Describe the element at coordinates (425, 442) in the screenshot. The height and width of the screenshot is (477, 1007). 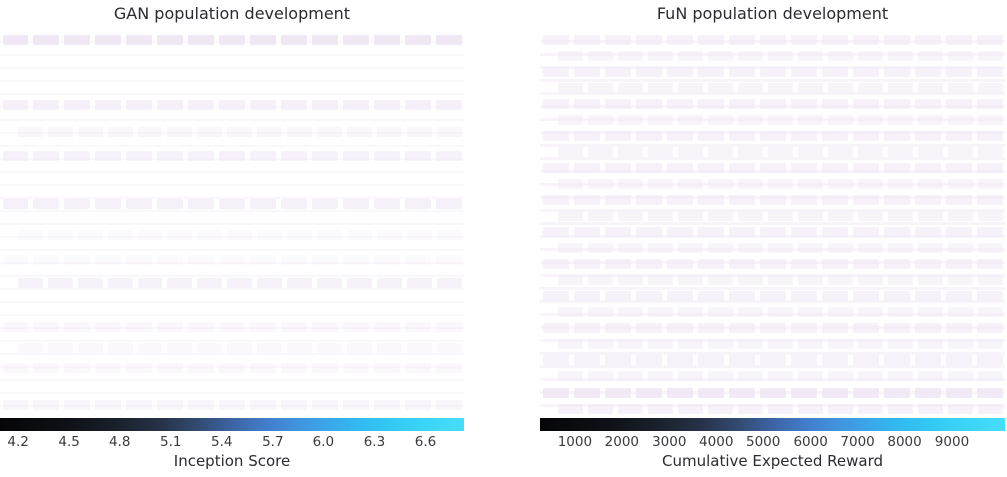
I see `colorbar-tick: 6.6` at that location.